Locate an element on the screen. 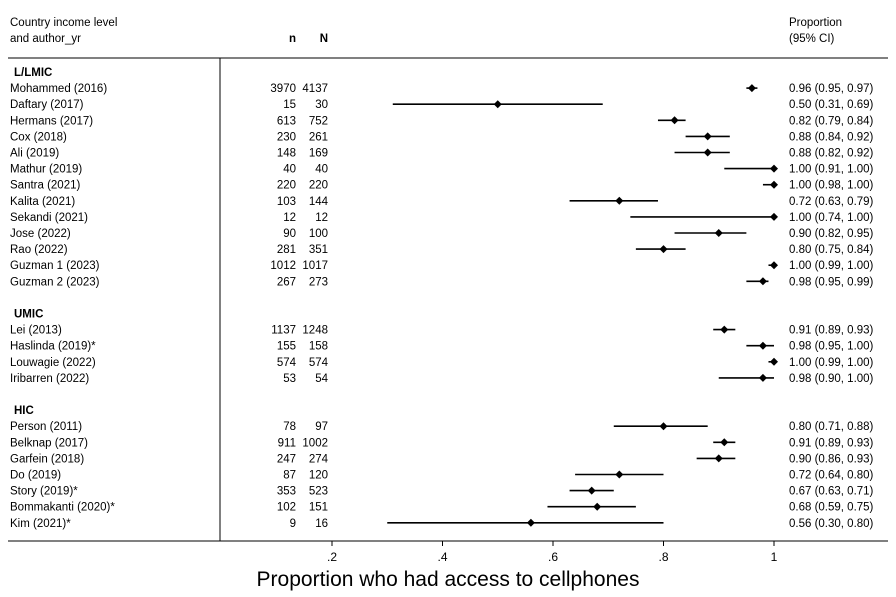  group-label: HIC is located at coordinates (24, 411).